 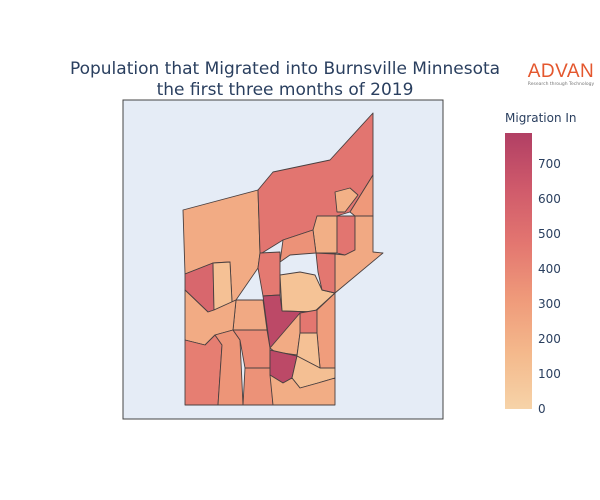 I want to click on colorbar-tick: 300, so click(x=549, y=304).